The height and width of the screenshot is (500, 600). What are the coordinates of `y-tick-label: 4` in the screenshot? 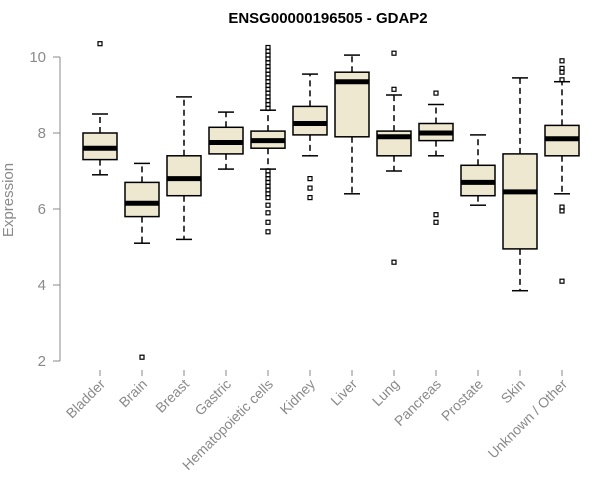 It's located at (42, 285).